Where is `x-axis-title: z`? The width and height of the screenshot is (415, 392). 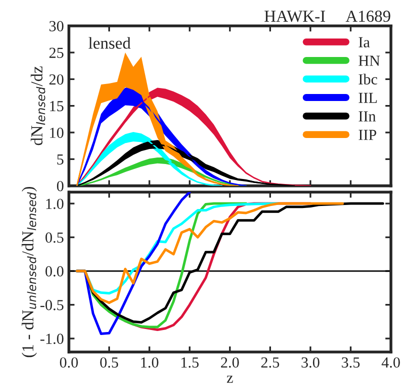 x-axis-title: z is located at coordinates (229, 379).